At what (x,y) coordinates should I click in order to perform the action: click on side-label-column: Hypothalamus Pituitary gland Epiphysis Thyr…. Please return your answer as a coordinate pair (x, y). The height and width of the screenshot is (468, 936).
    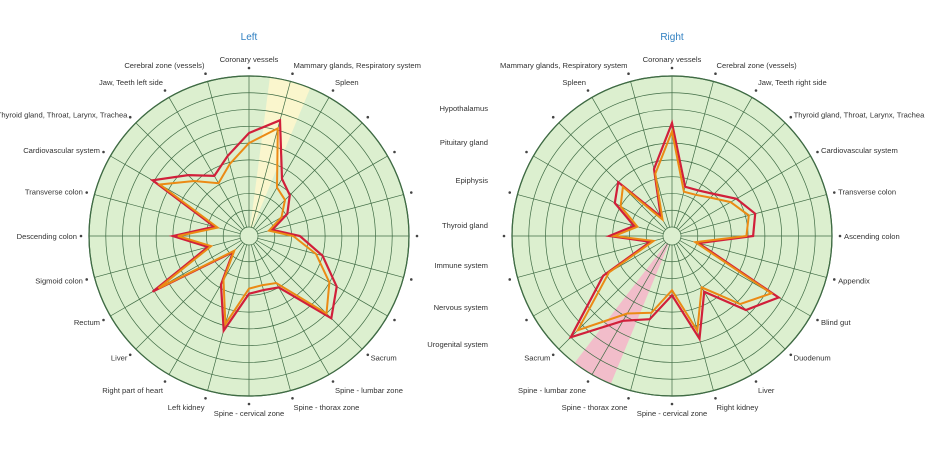
    Looking at the image, I should click on (457, 226).